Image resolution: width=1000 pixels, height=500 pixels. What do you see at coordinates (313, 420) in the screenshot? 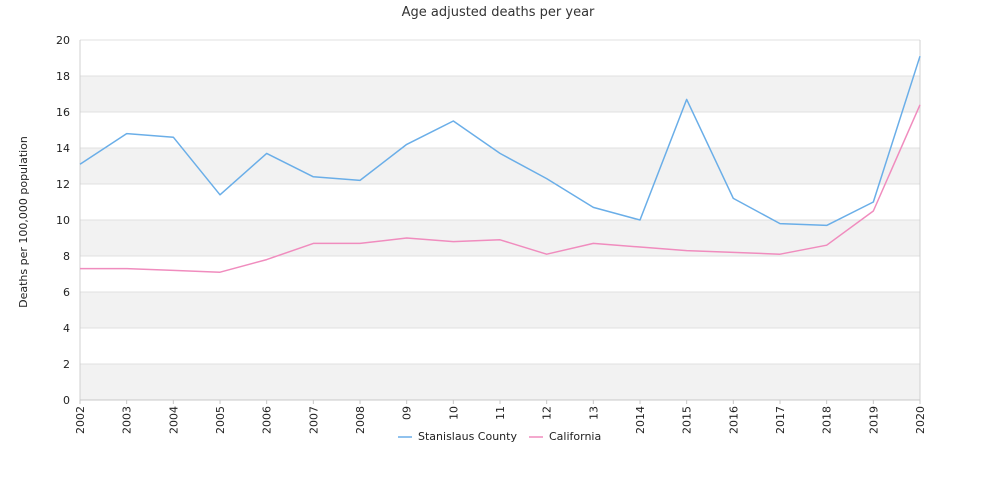
I see `x-tick-label: 2007` at bounding box center [313, 420].